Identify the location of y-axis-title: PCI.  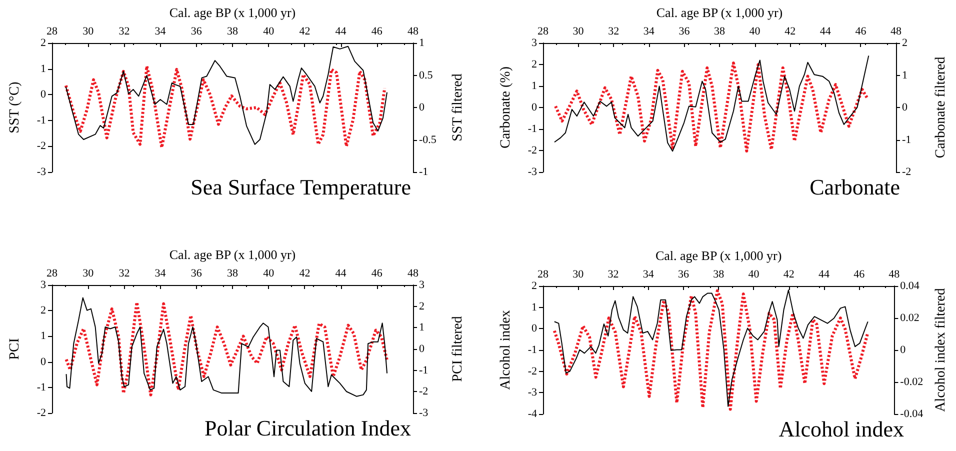
(15, 349).